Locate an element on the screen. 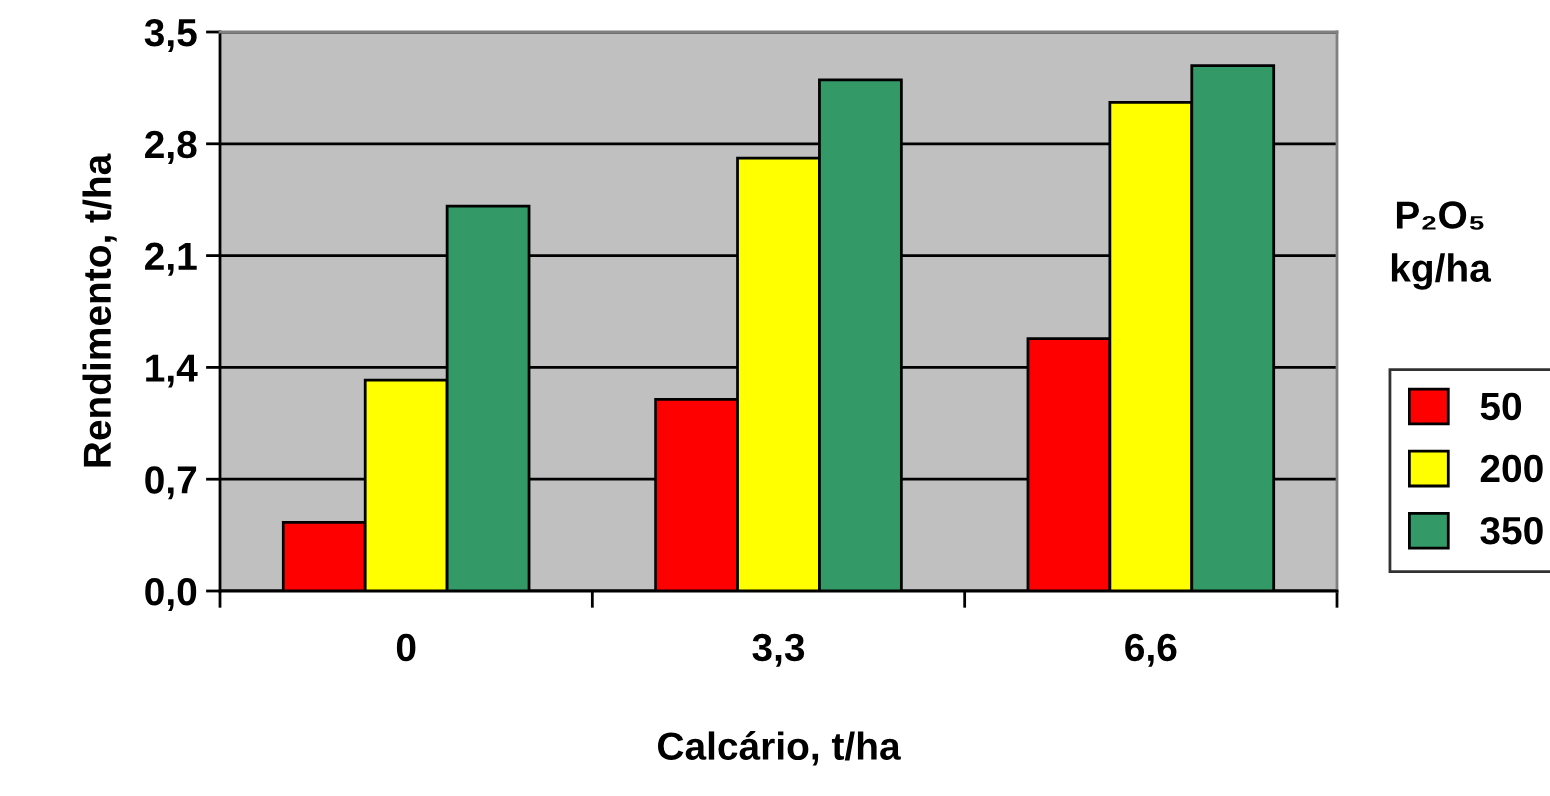 The width and height of the screenshot is (1550, 796). legend-label: 200 is located at coordinates (1511, 468).